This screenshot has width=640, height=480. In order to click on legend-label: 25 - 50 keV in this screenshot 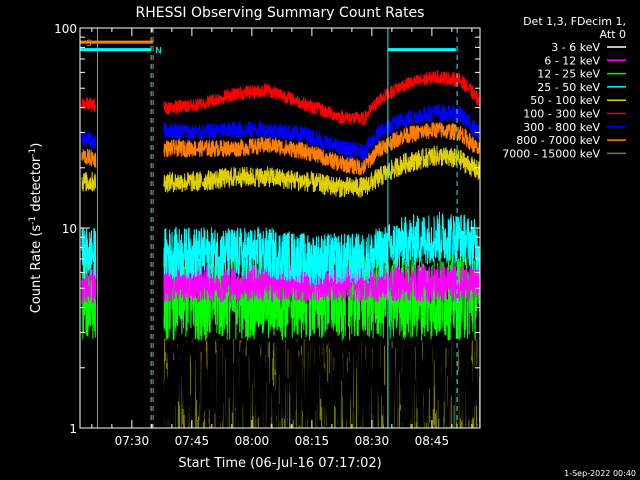, I will do `click(568, 87)`.